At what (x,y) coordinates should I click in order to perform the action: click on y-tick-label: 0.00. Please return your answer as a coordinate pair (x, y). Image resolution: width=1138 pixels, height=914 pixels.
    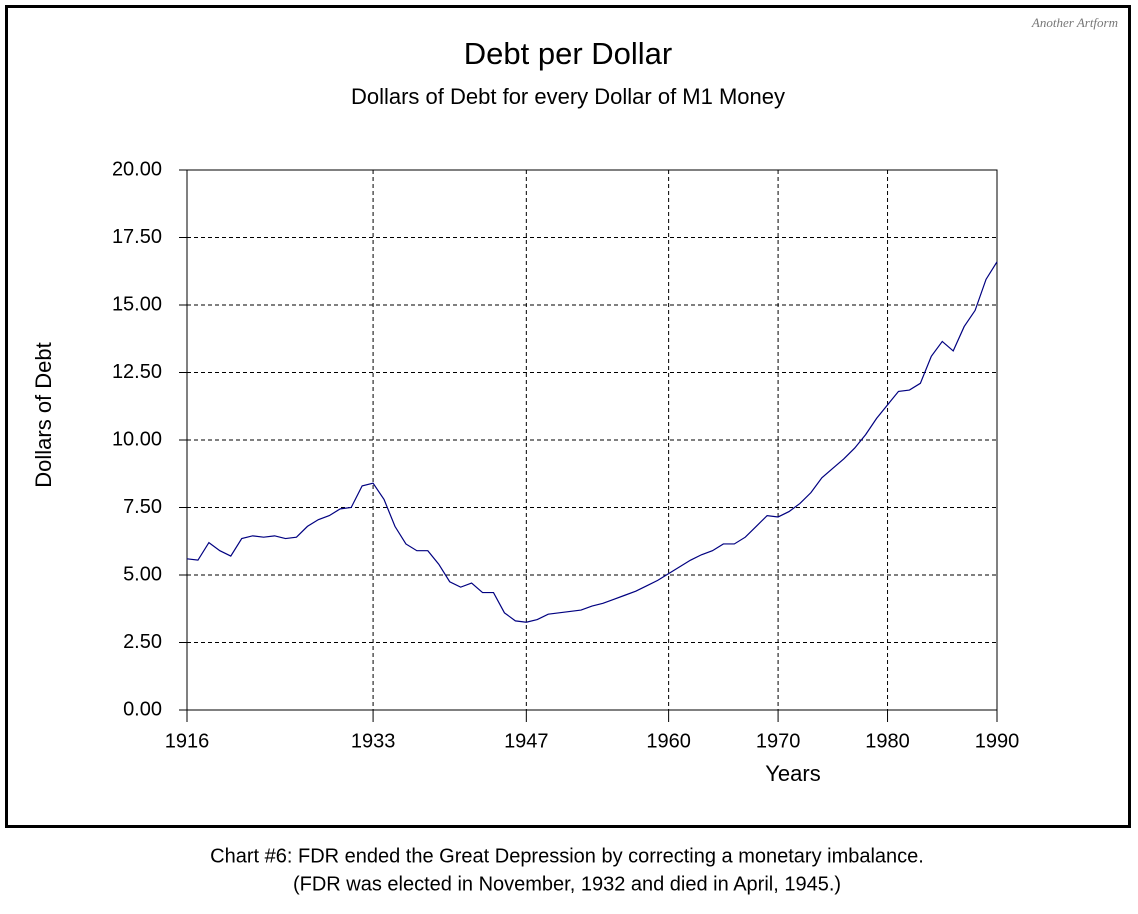
    Looking at the image, I should click on (142, 709).